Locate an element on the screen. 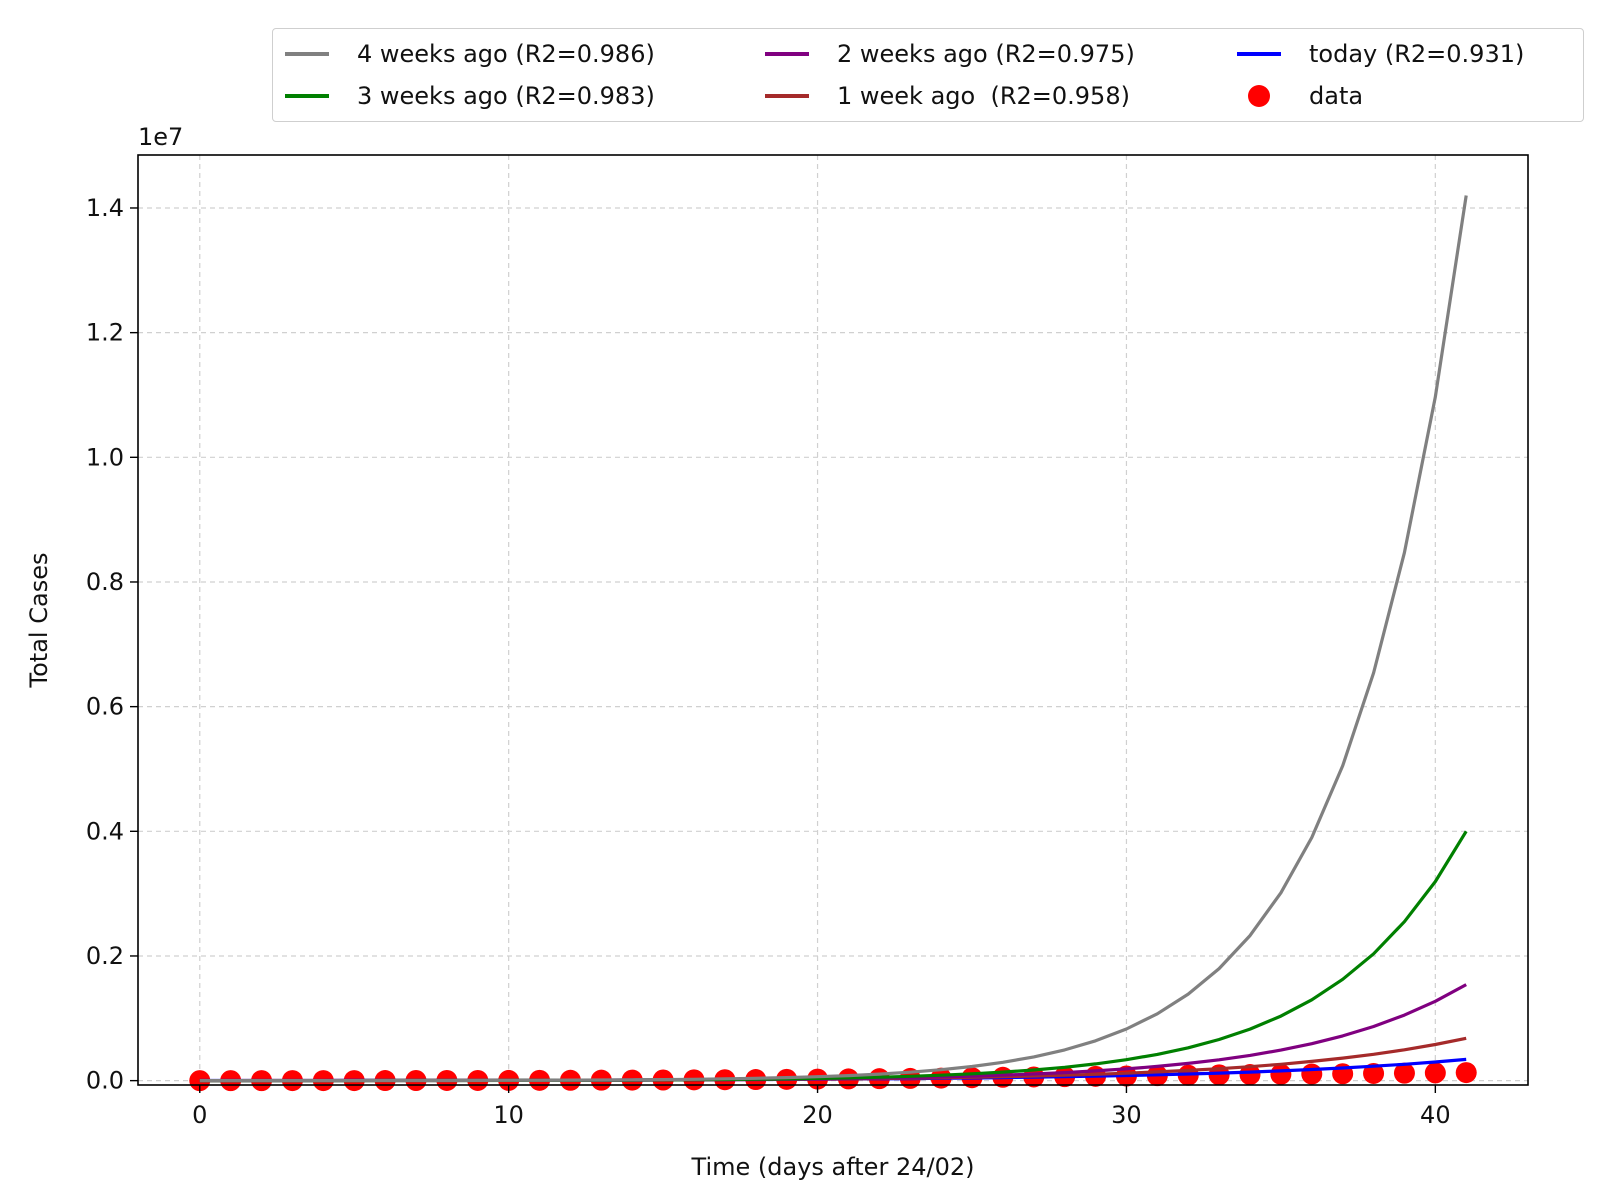 This screenshot has width=1600, height=1200. x-tick-label: 20 is located at coordinates (817, 1115).